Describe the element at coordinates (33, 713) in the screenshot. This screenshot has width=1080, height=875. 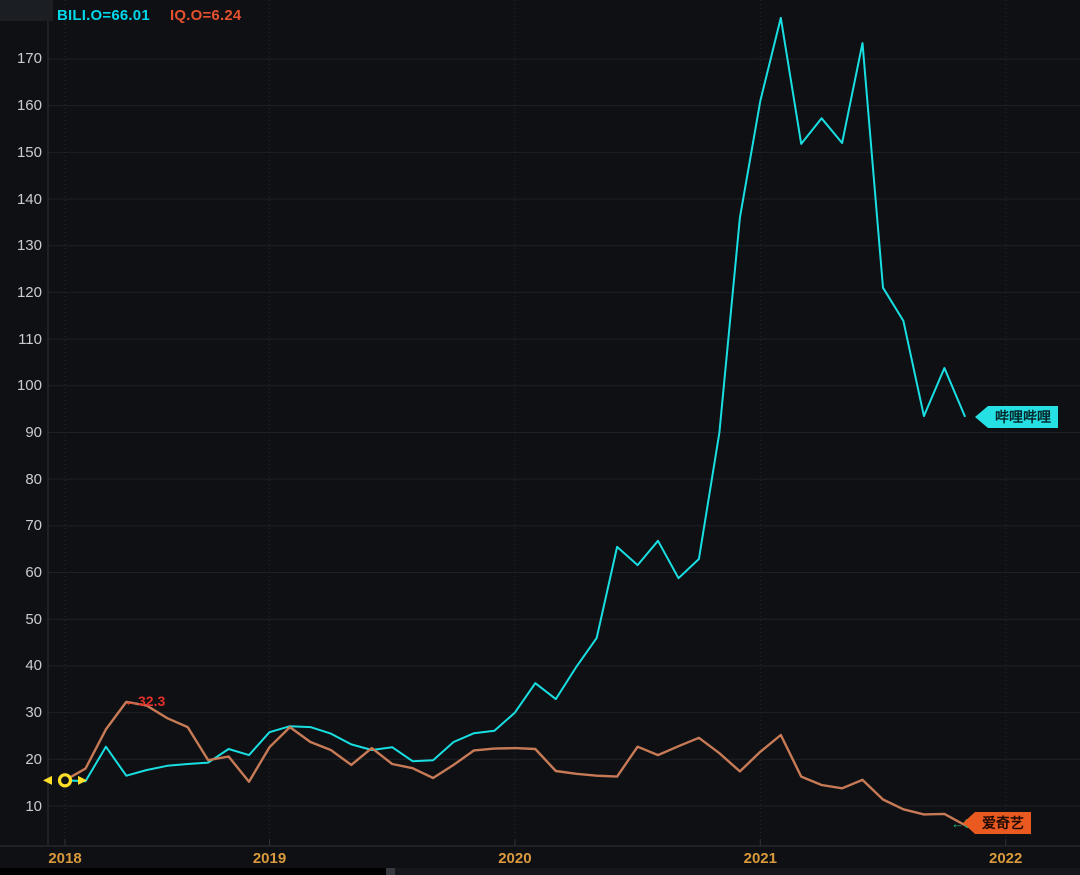
I see `y-tick-label: 30` at that location.